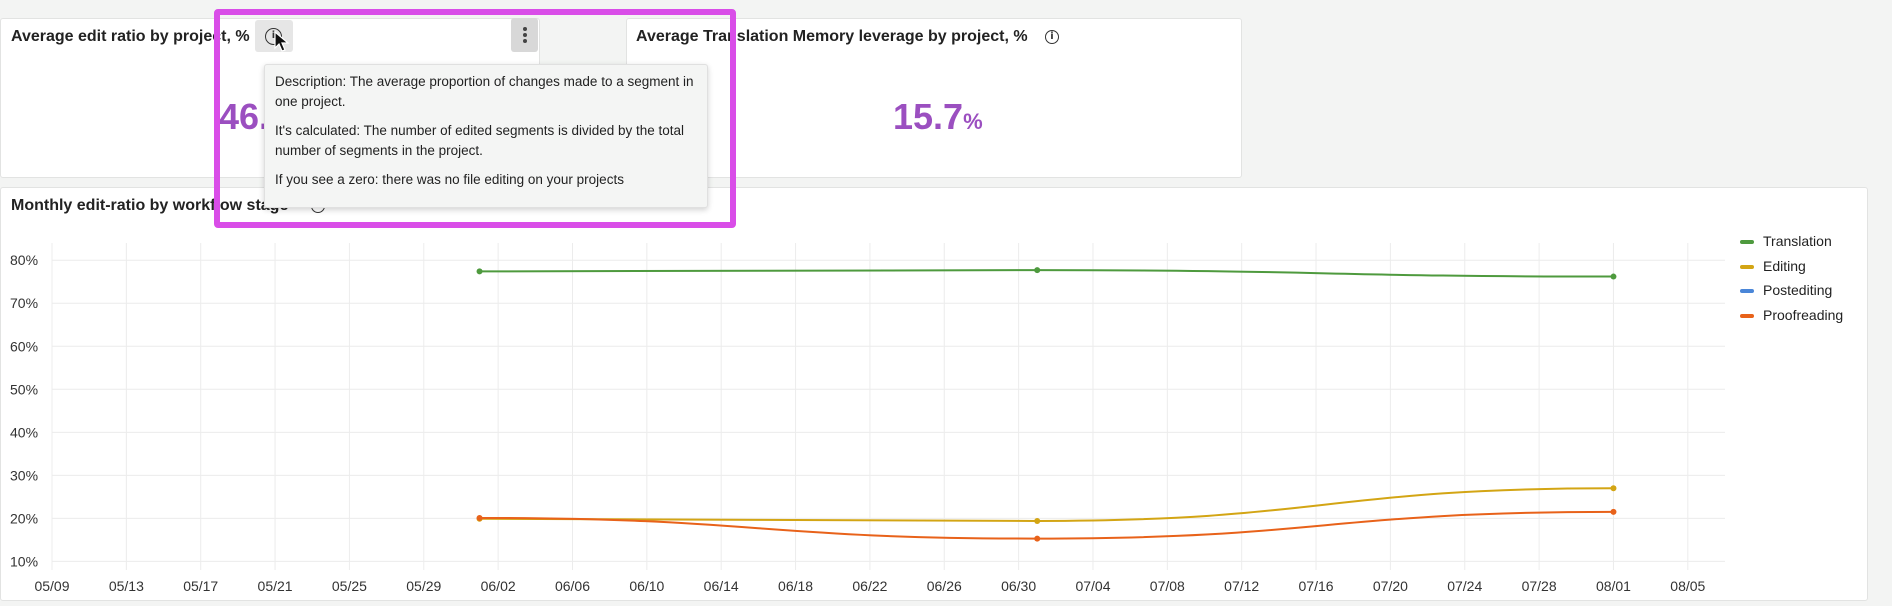 This screenshot has width=1892, height=606. What do you see at coordinates (1803, 314) in the screenshot?
I see `legend-label: Proofreading` at bounding box center [1803, 314].